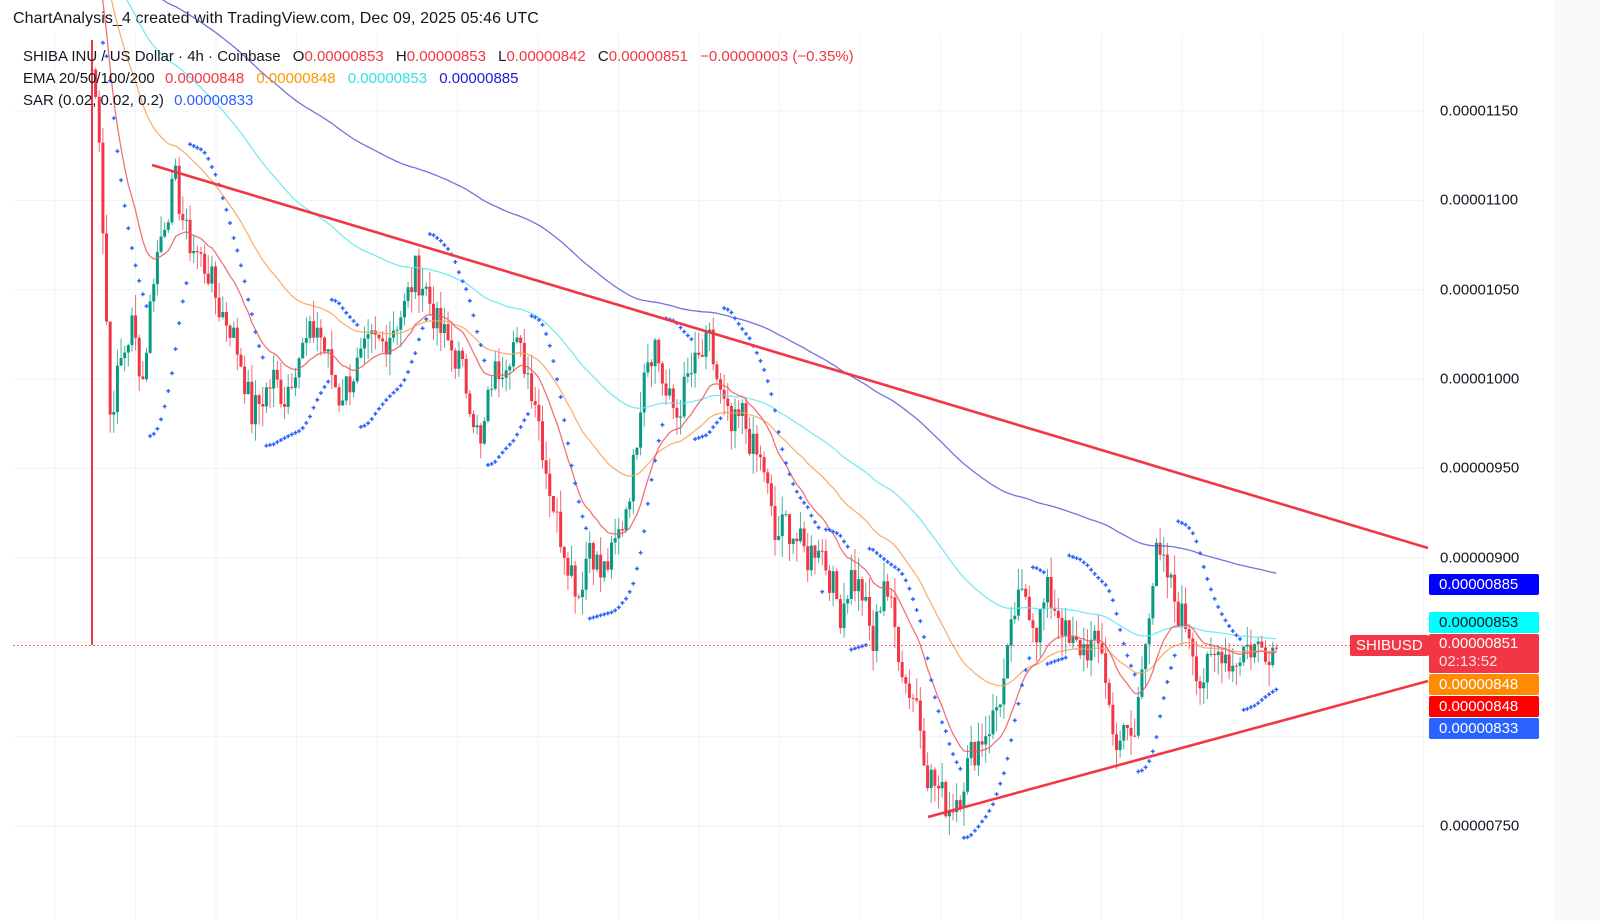 This screenshot has width=1600, height=921. Describe the element at coordinates (1484, 728) in the screenshot. I see `sar-price-tag: 0.00000833` at that location.